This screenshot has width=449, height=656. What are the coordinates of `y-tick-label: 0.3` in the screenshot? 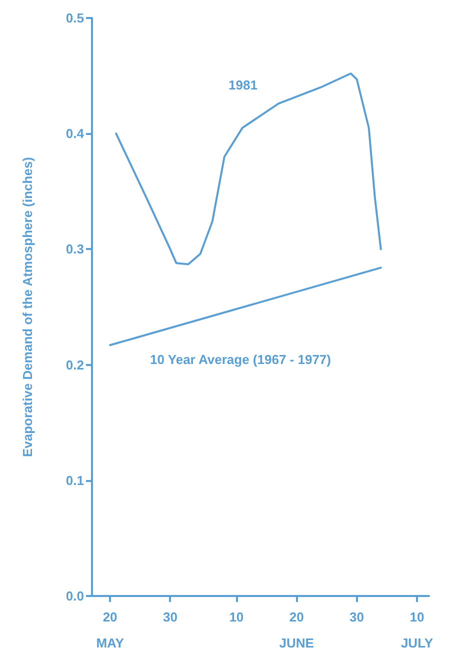 It's located at (75, 249).